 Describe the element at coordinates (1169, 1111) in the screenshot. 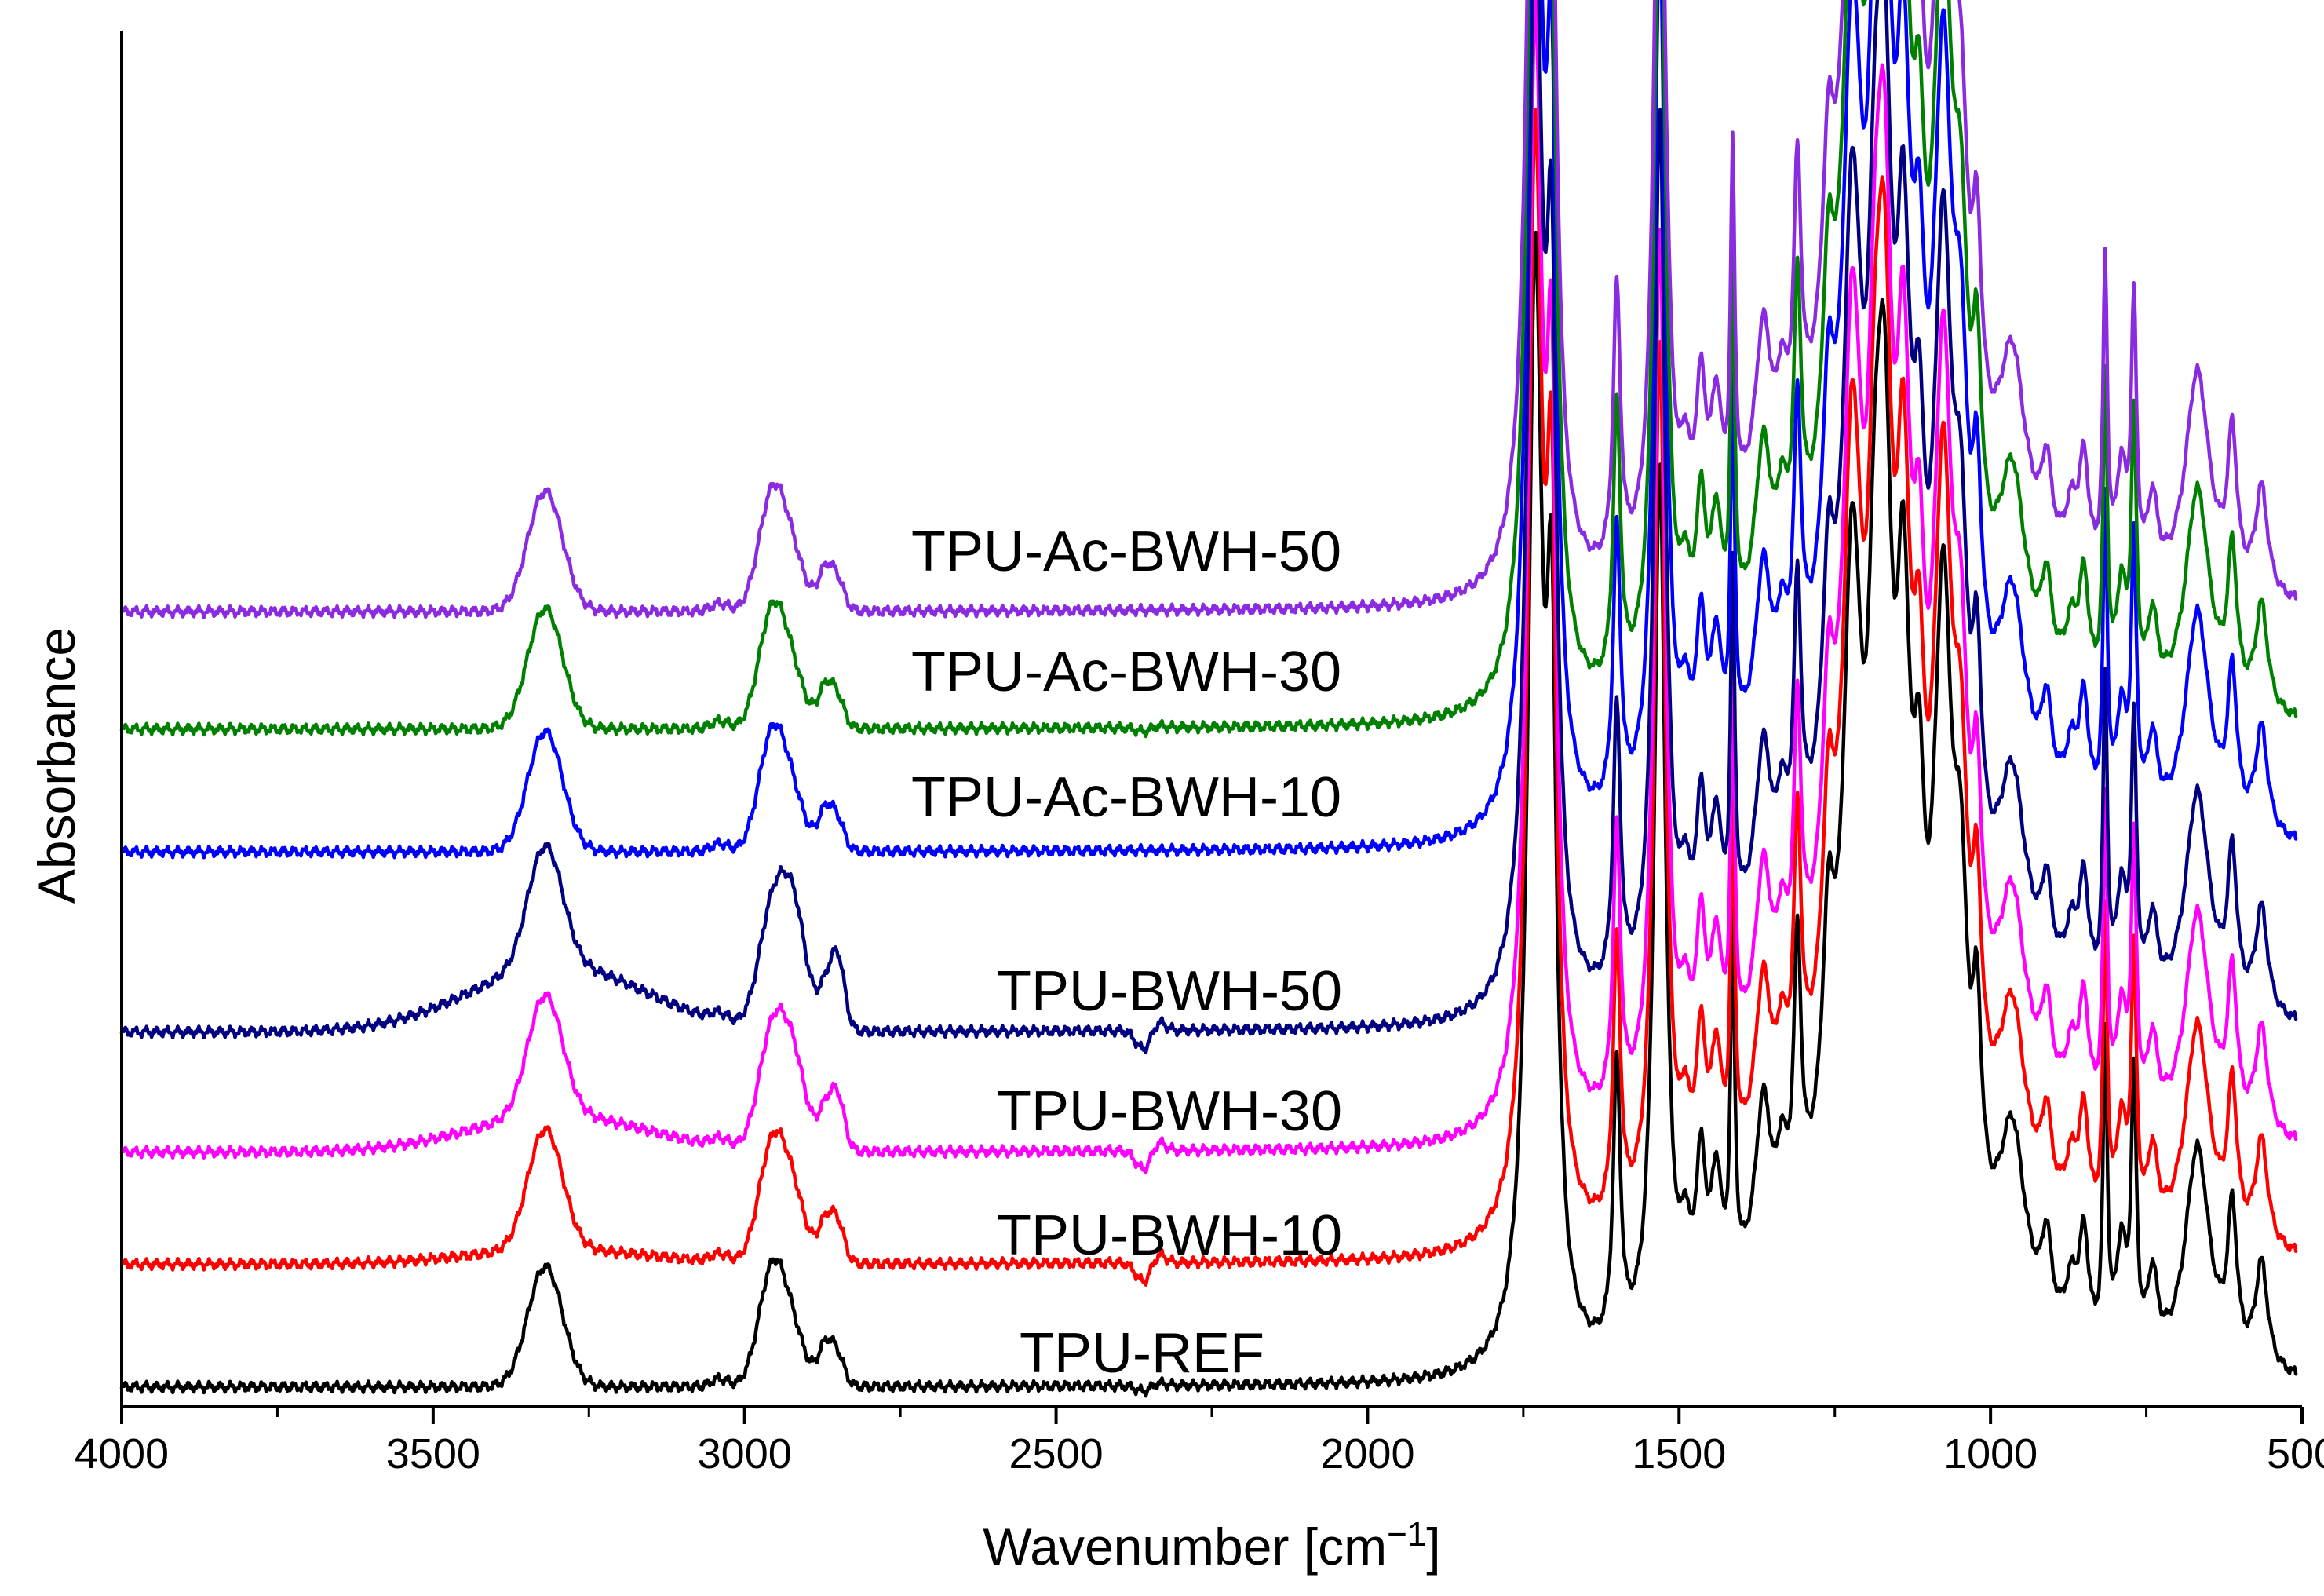

I see `series-label-tpu-bwh-30: TPU-BWH-30` at that location.